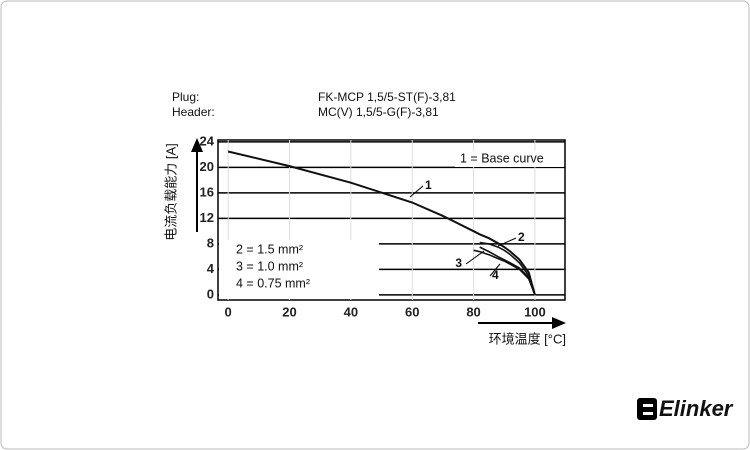  Describe the element at coordinates (458, 263) in the screenshot. I see `curve-label: 3` at that location.